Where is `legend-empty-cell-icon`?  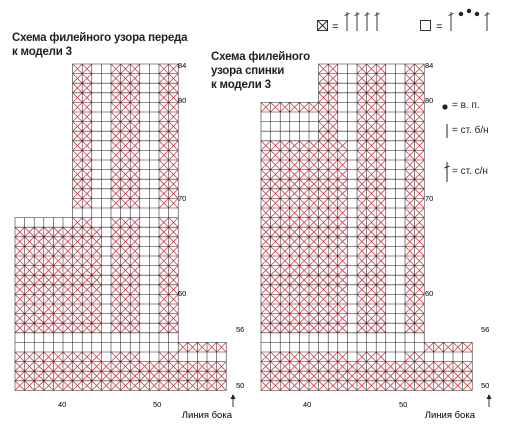 legend-empty-cell-icon is located at coordinates (425, 25).